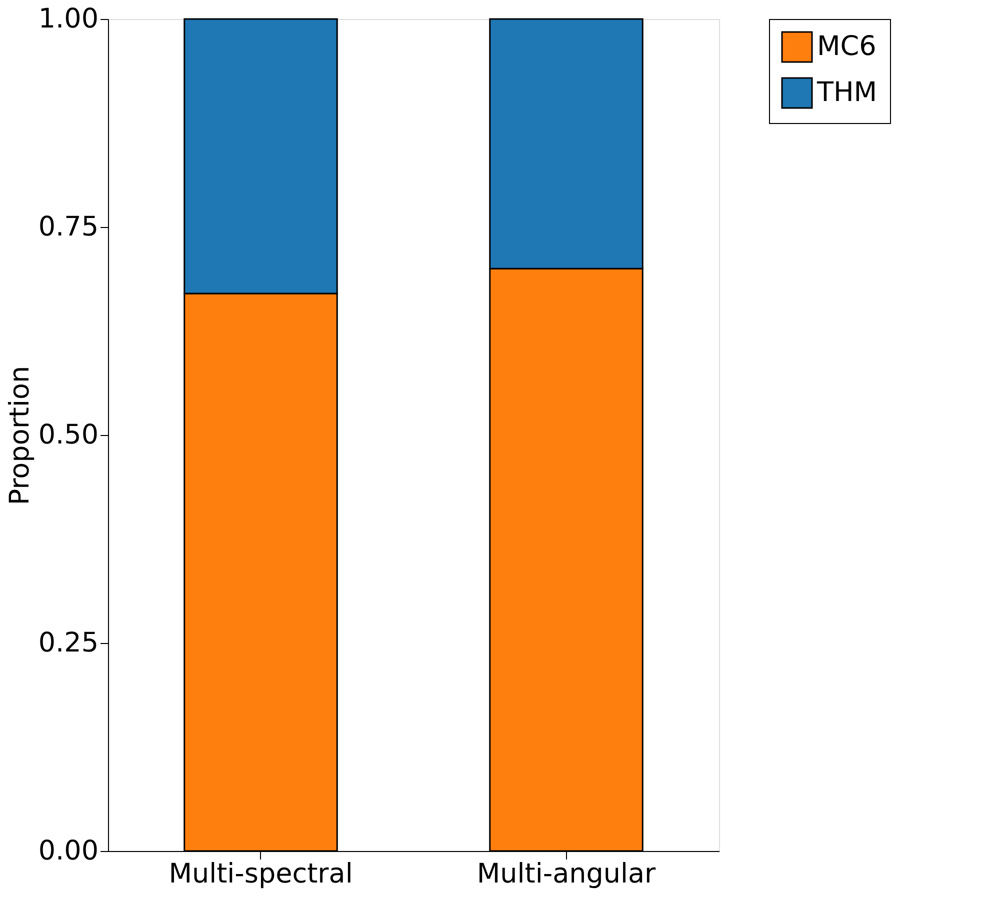 The width and height of the screenshot is (996, 907). What do you see at coordinates (68, 227) in the screenshot?
I see `y-tick-label: 0.75` at bounding box center [68, 227].